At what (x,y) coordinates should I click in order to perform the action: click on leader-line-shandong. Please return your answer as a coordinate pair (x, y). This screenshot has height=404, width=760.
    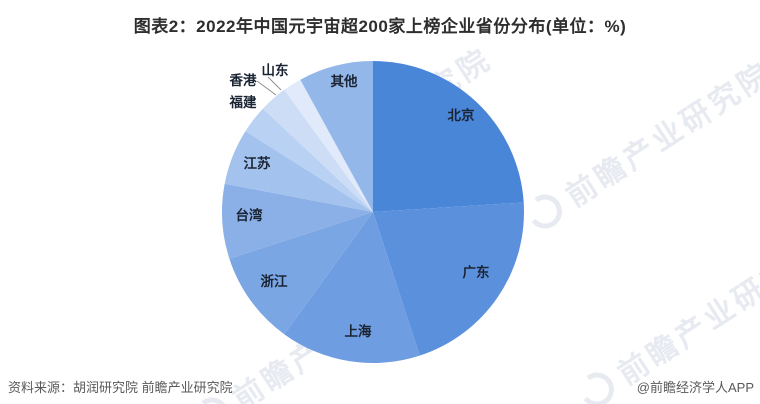
    Looking at the image, I should click on (274, 83).